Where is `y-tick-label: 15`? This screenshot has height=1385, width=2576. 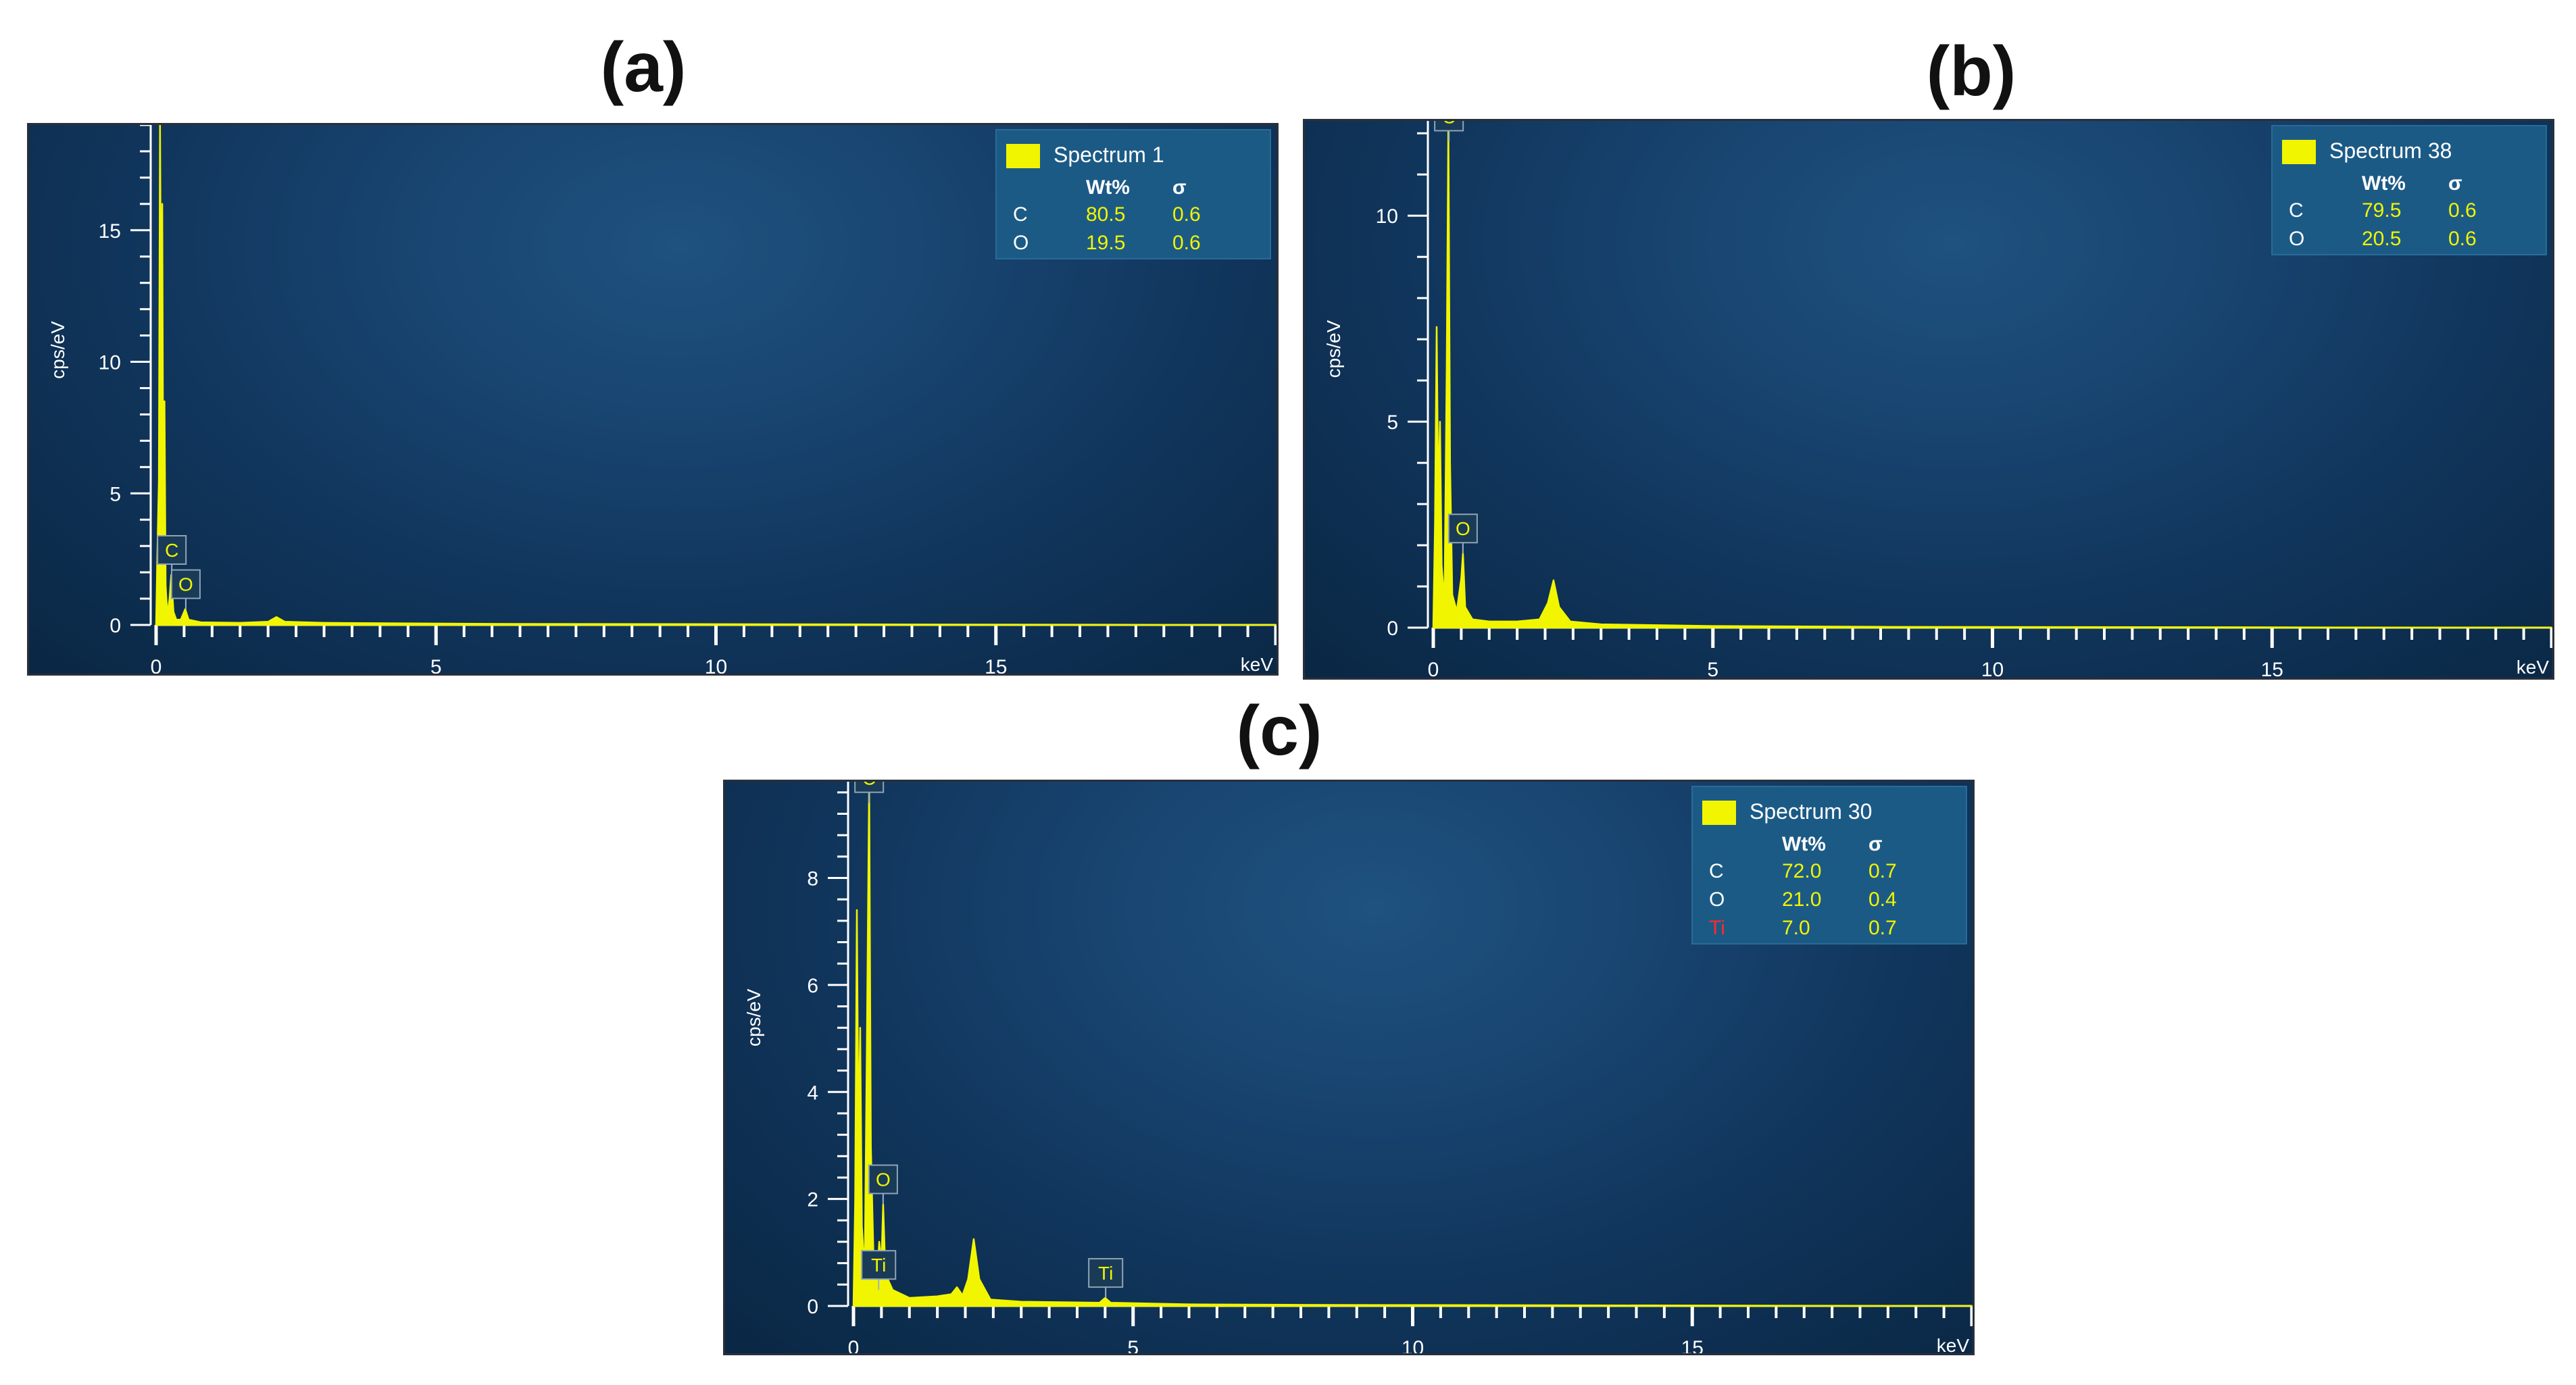
y-tick-label: 15 is located at coordinates (110, 231).